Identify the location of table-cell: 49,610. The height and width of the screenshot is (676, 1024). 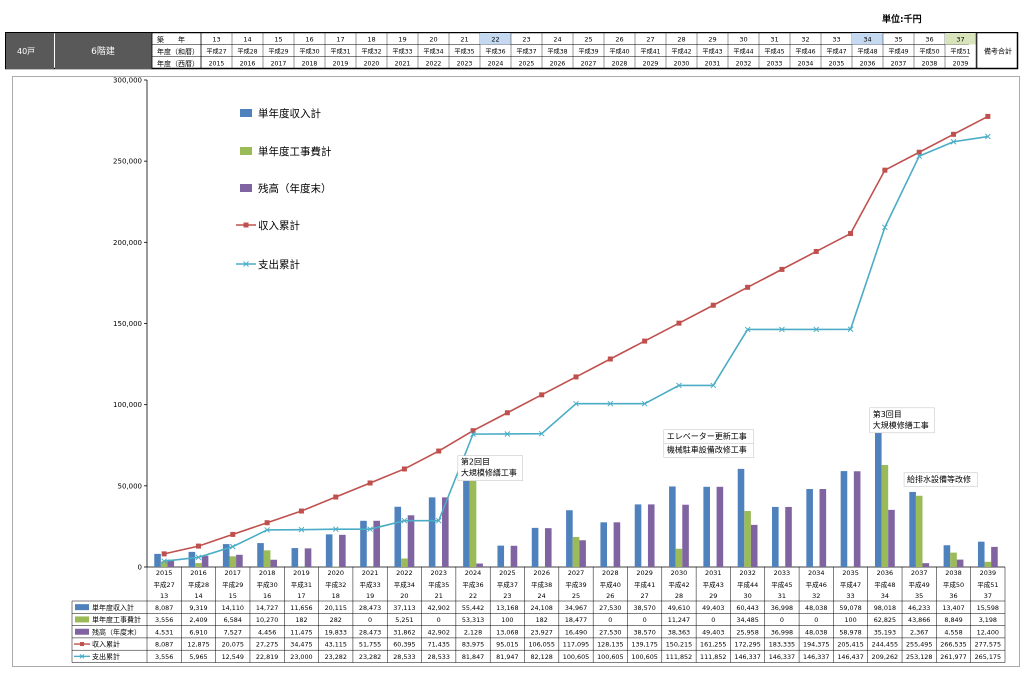
(679, 608).